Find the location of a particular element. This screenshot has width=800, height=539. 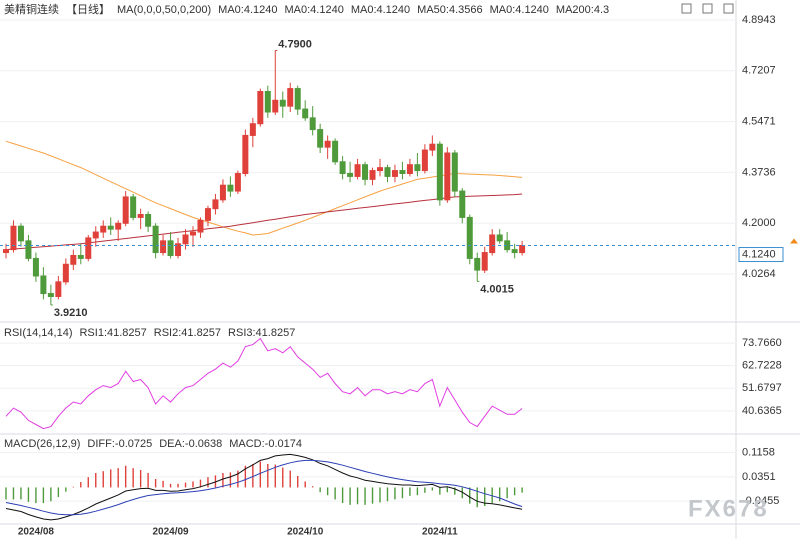

legend-text: MA200:4.3 is located at coordinates (582, 10).